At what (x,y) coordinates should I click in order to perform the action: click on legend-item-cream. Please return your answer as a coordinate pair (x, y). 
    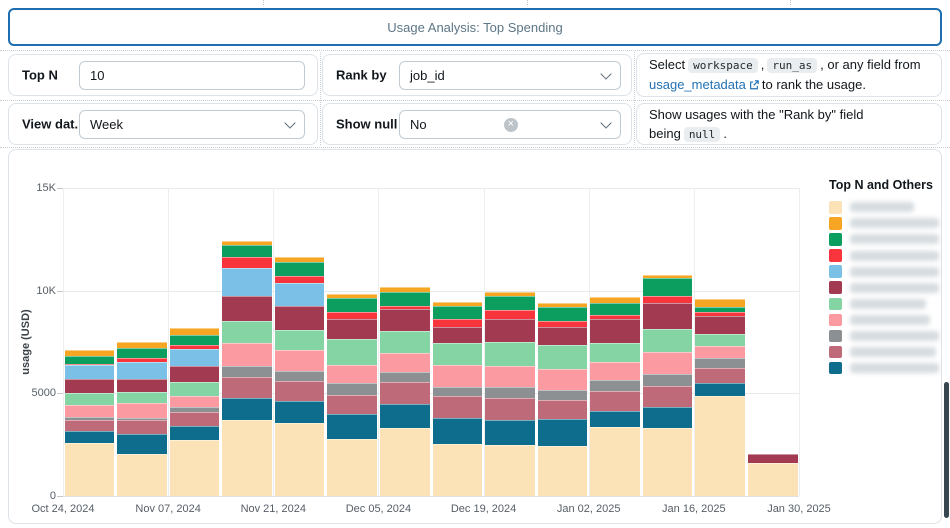
    Looking at the image, I should click on (884, 207).